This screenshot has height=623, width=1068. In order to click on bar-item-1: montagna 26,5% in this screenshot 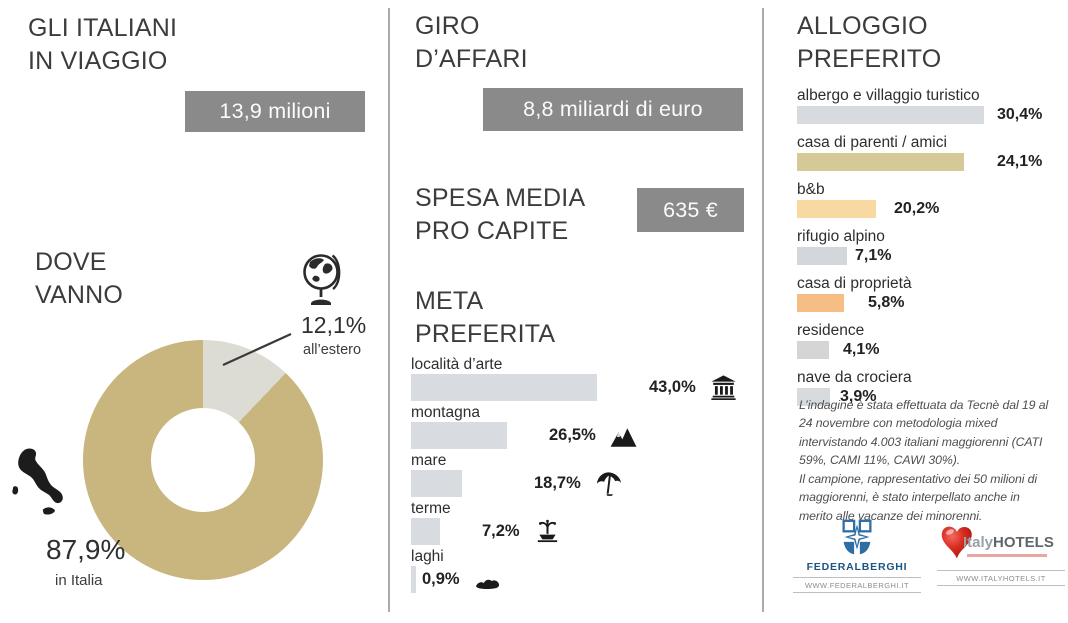, I will do `click(583, 426)`.